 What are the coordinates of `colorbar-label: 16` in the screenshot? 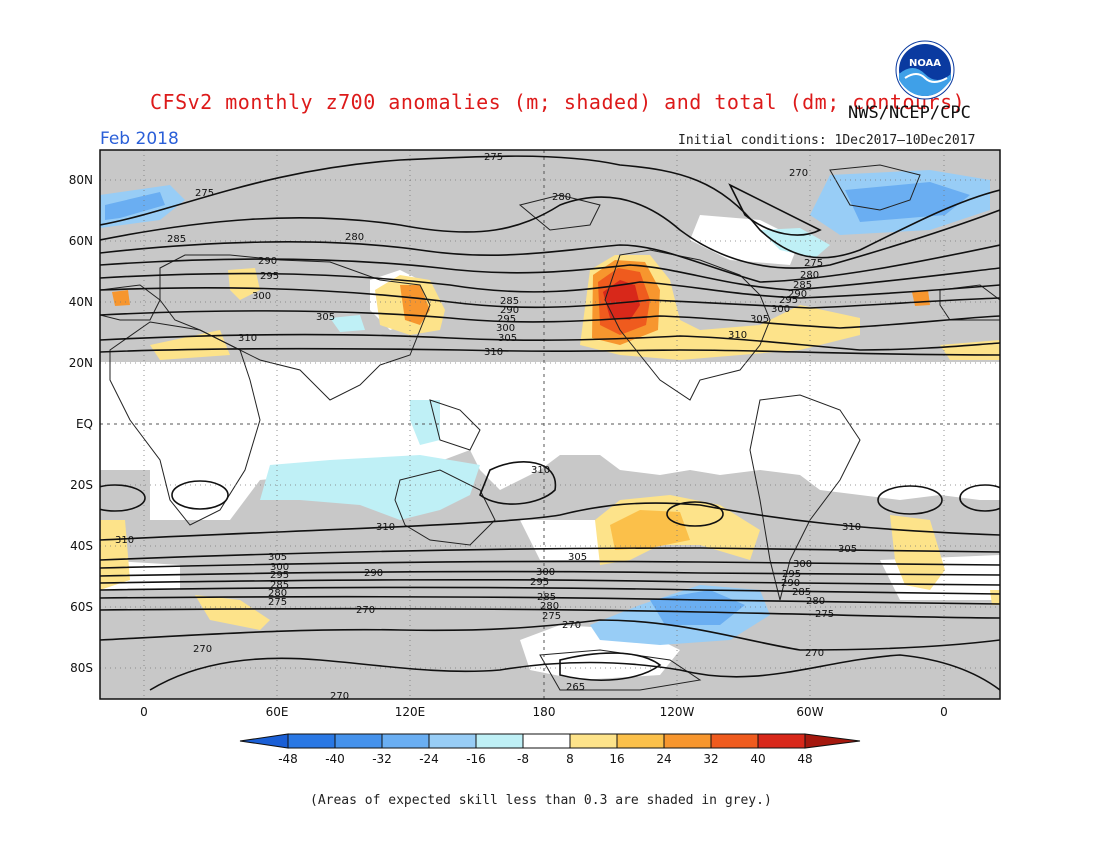 It's located at (616, 759).